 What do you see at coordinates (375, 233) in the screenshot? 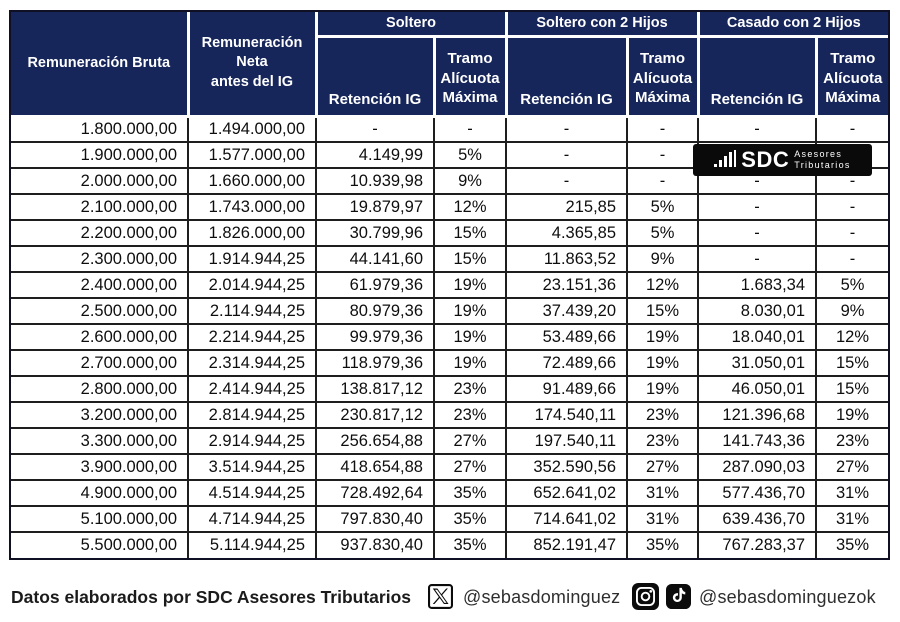
I see `table-cell: 30.799,96` at bounding box center [375, 233].